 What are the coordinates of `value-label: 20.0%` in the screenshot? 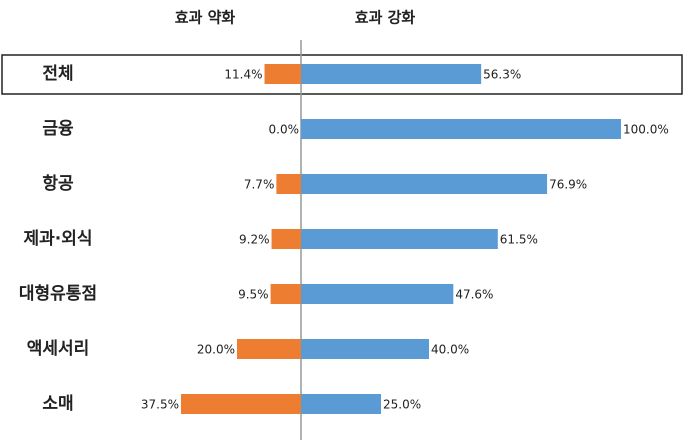 It's located at (216, 350).